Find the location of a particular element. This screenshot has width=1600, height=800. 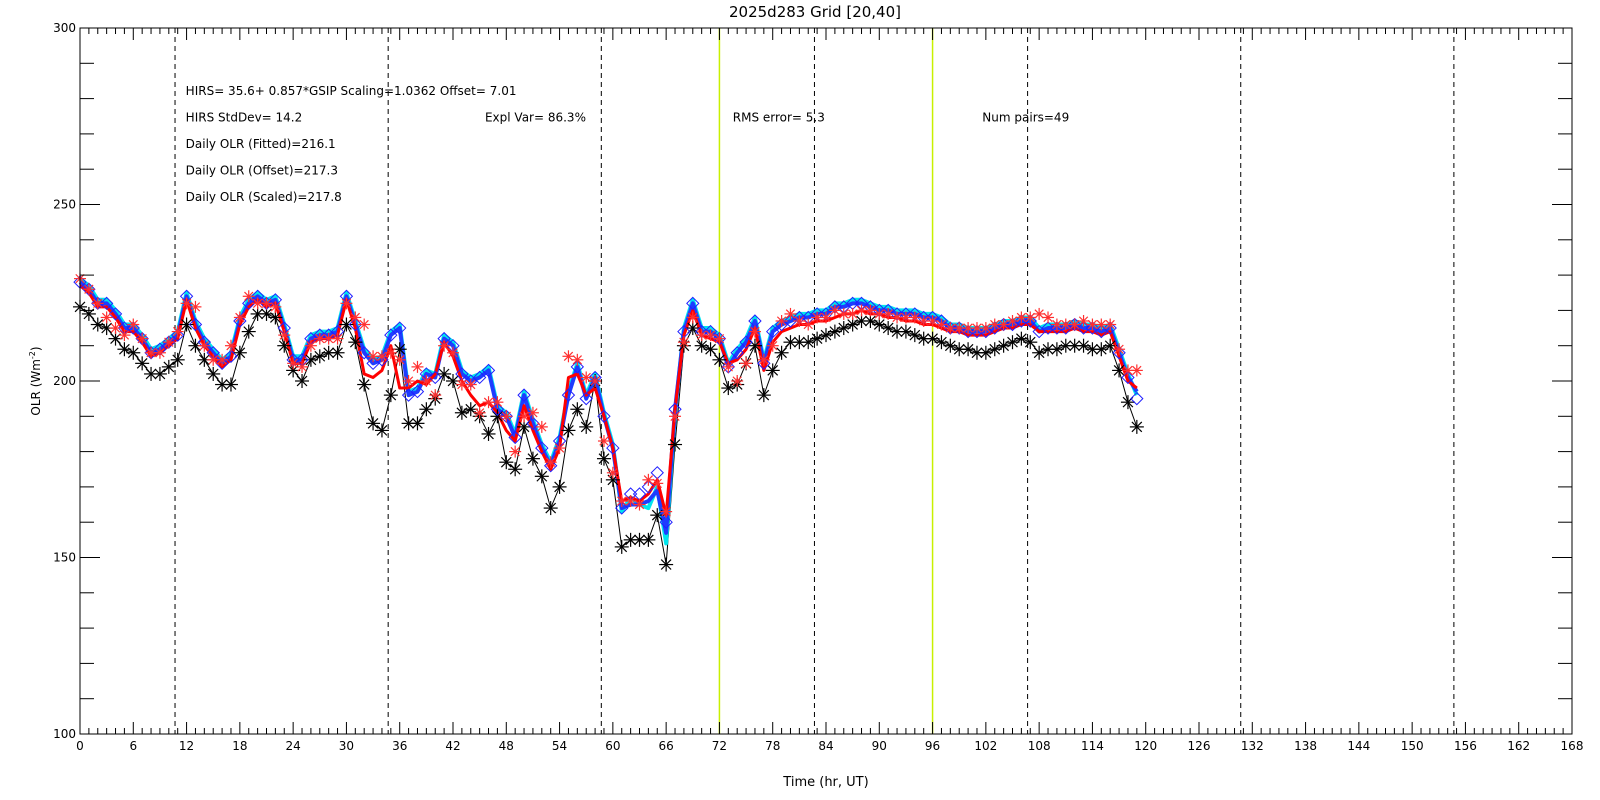

x-tick-label: 114 is located at coordinates (1092, 746).